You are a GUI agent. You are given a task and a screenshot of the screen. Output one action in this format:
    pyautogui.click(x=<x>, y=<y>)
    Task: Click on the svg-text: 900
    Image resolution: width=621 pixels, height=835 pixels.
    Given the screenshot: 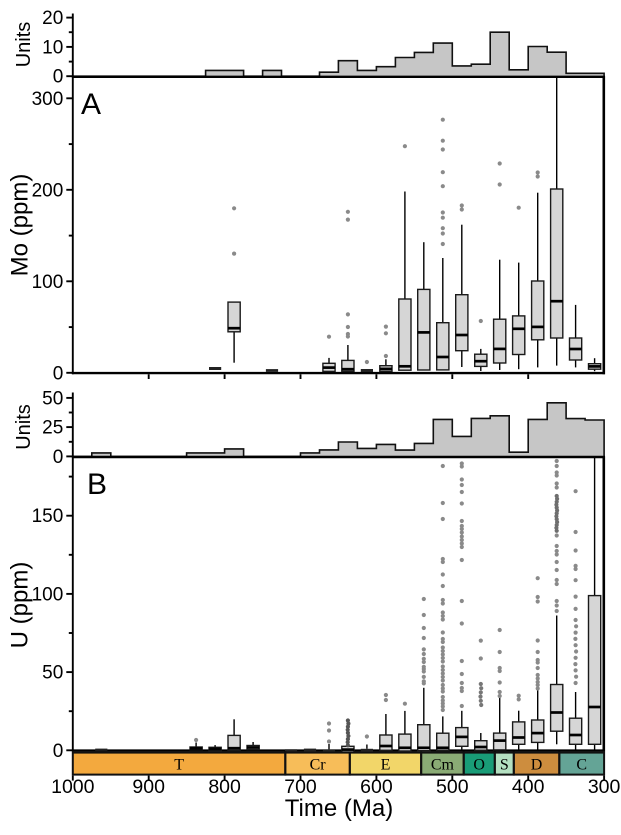 What is the action you would take?
    pyautogui.click(x=148, y=787)
    